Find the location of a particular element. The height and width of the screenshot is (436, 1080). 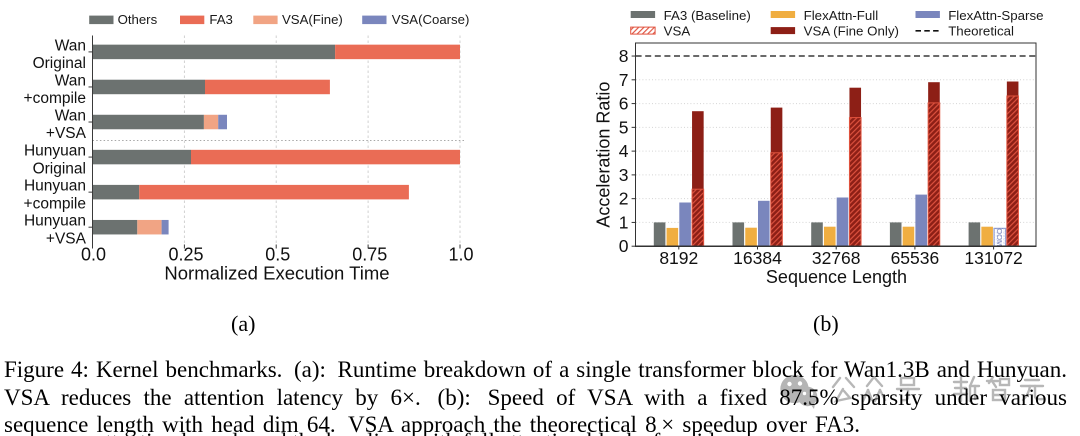

svg-text: 131072 is located at coordinates (993, 258).